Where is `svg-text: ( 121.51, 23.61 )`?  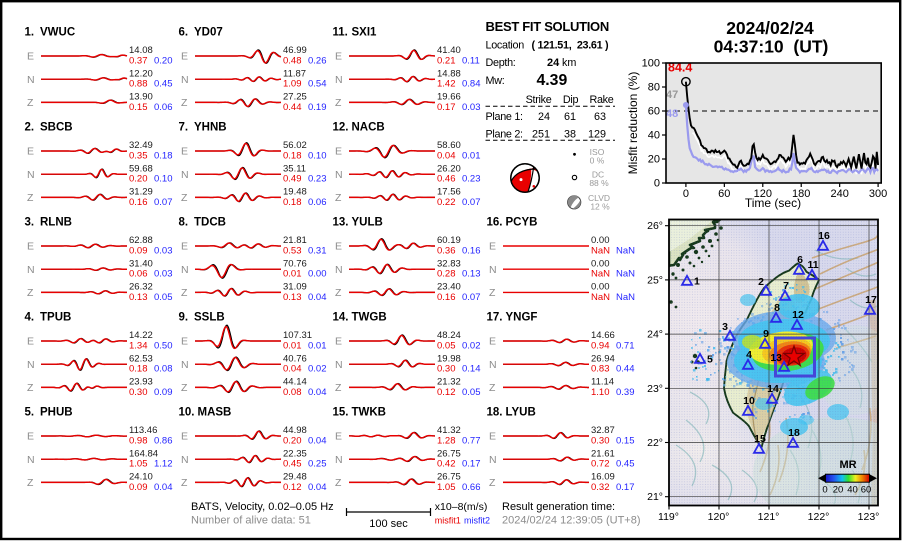
svg-text: ( 121.51, 23.61 ) is located at coordinates (571, 45).